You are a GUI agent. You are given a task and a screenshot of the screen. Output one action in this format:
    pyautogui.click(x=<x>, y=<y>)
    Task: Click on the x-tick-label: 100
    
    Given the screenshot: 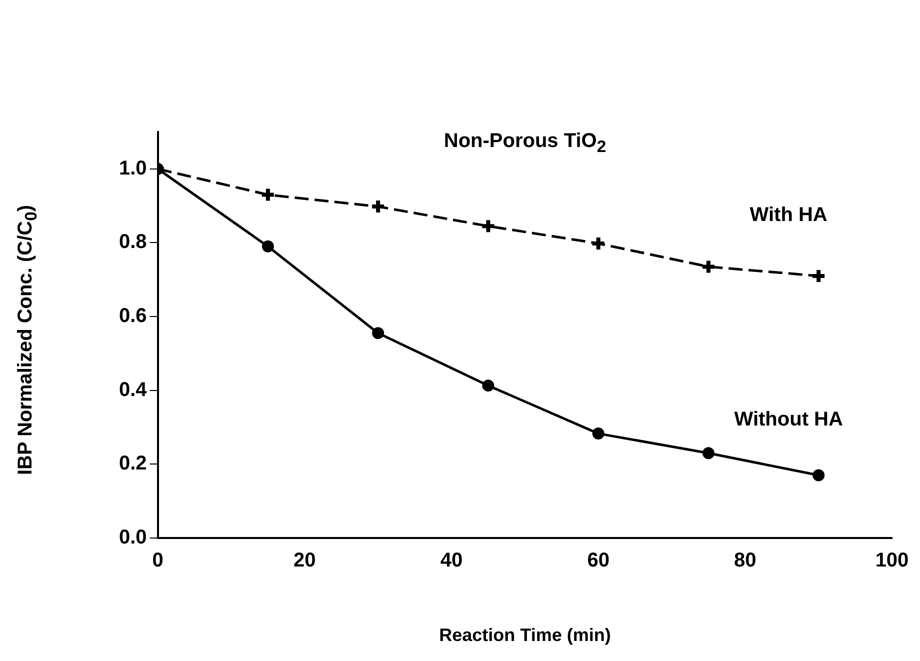 What is the action you would take?
    pyautogui.click(x=892, y=561)
    